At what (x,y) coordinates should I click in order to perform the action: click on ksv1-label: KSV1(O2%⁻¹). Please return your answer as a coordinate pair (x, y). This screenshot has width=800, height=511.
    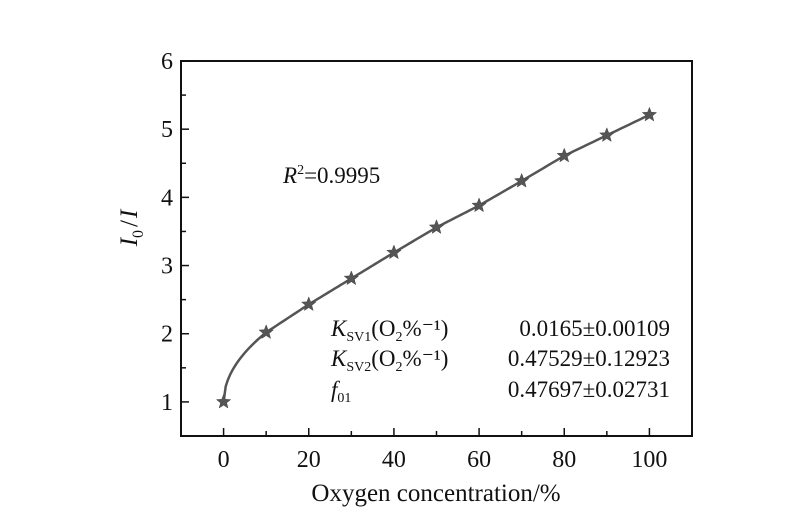
    Looking at the image, I should click on (389, 330).